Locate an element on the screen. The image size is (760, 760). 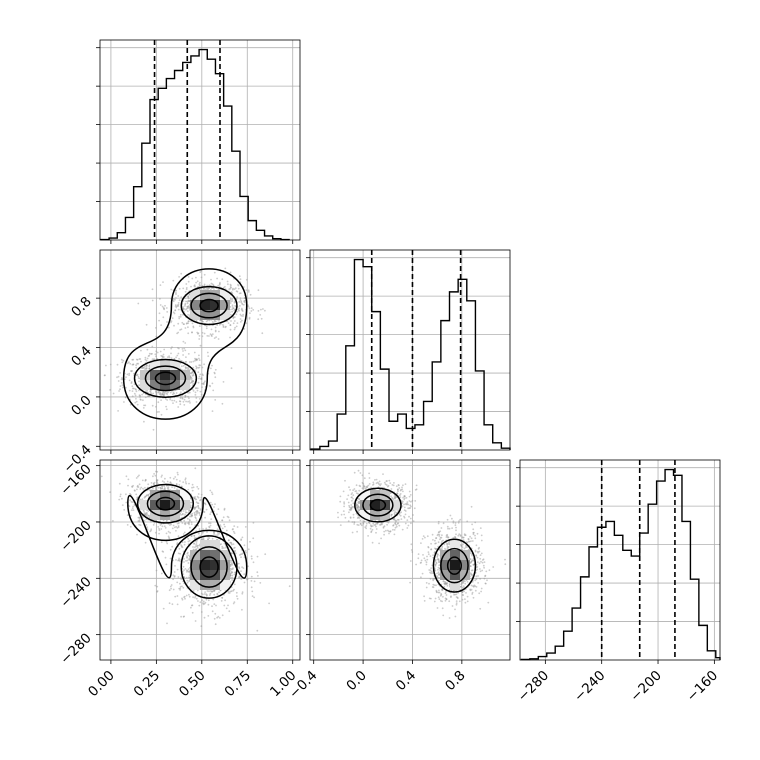
scatter-area is located at coordinates (410, 560).